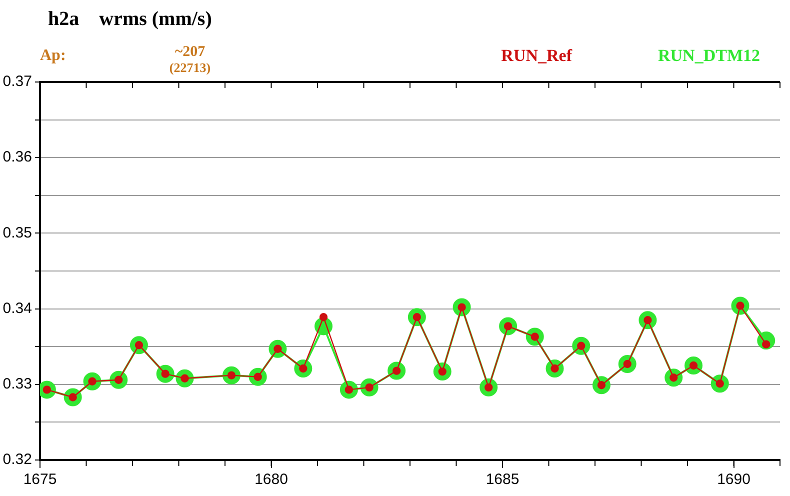 This screenshot has width=790, height=496. What do you see at coordinates (271, 479) in the screenshot?
I see `x-tick-label: 1680` at bounding box center [271, 479].